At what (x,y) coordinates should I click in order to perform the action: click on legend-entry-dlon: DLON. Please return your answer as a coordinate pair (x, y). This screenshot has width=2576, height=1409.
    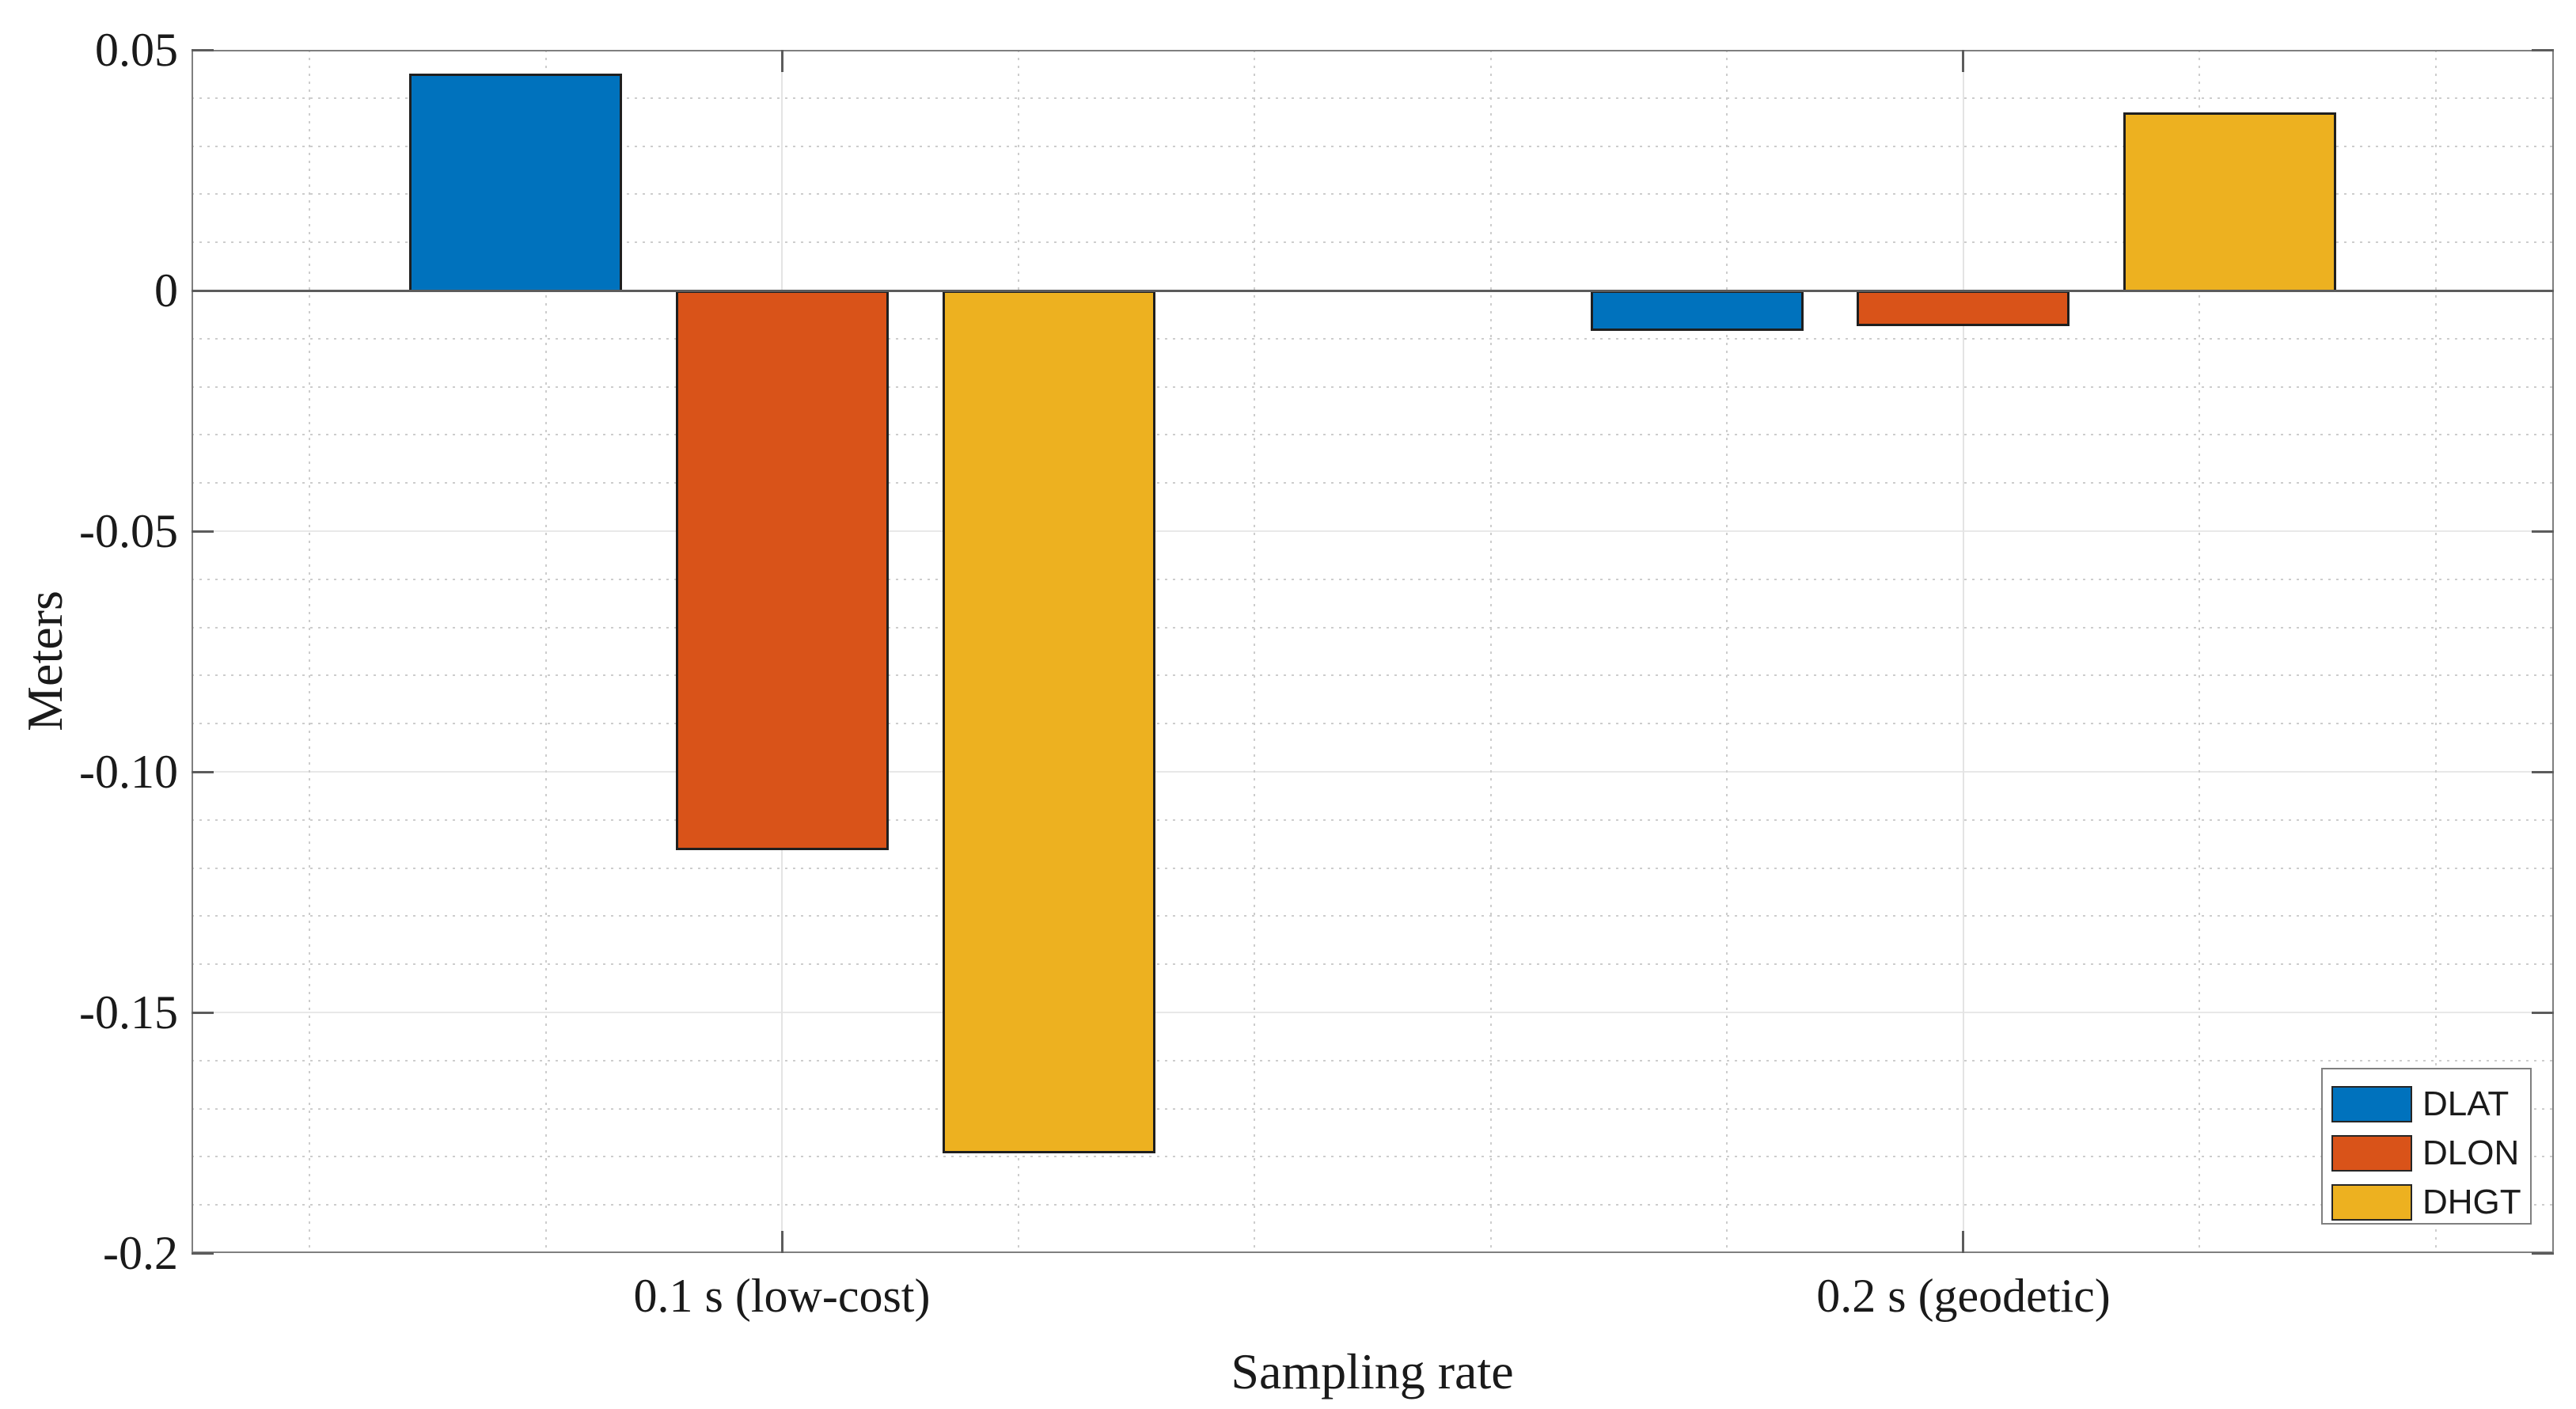
    Looking at the image, I should click on (2426, 1153).